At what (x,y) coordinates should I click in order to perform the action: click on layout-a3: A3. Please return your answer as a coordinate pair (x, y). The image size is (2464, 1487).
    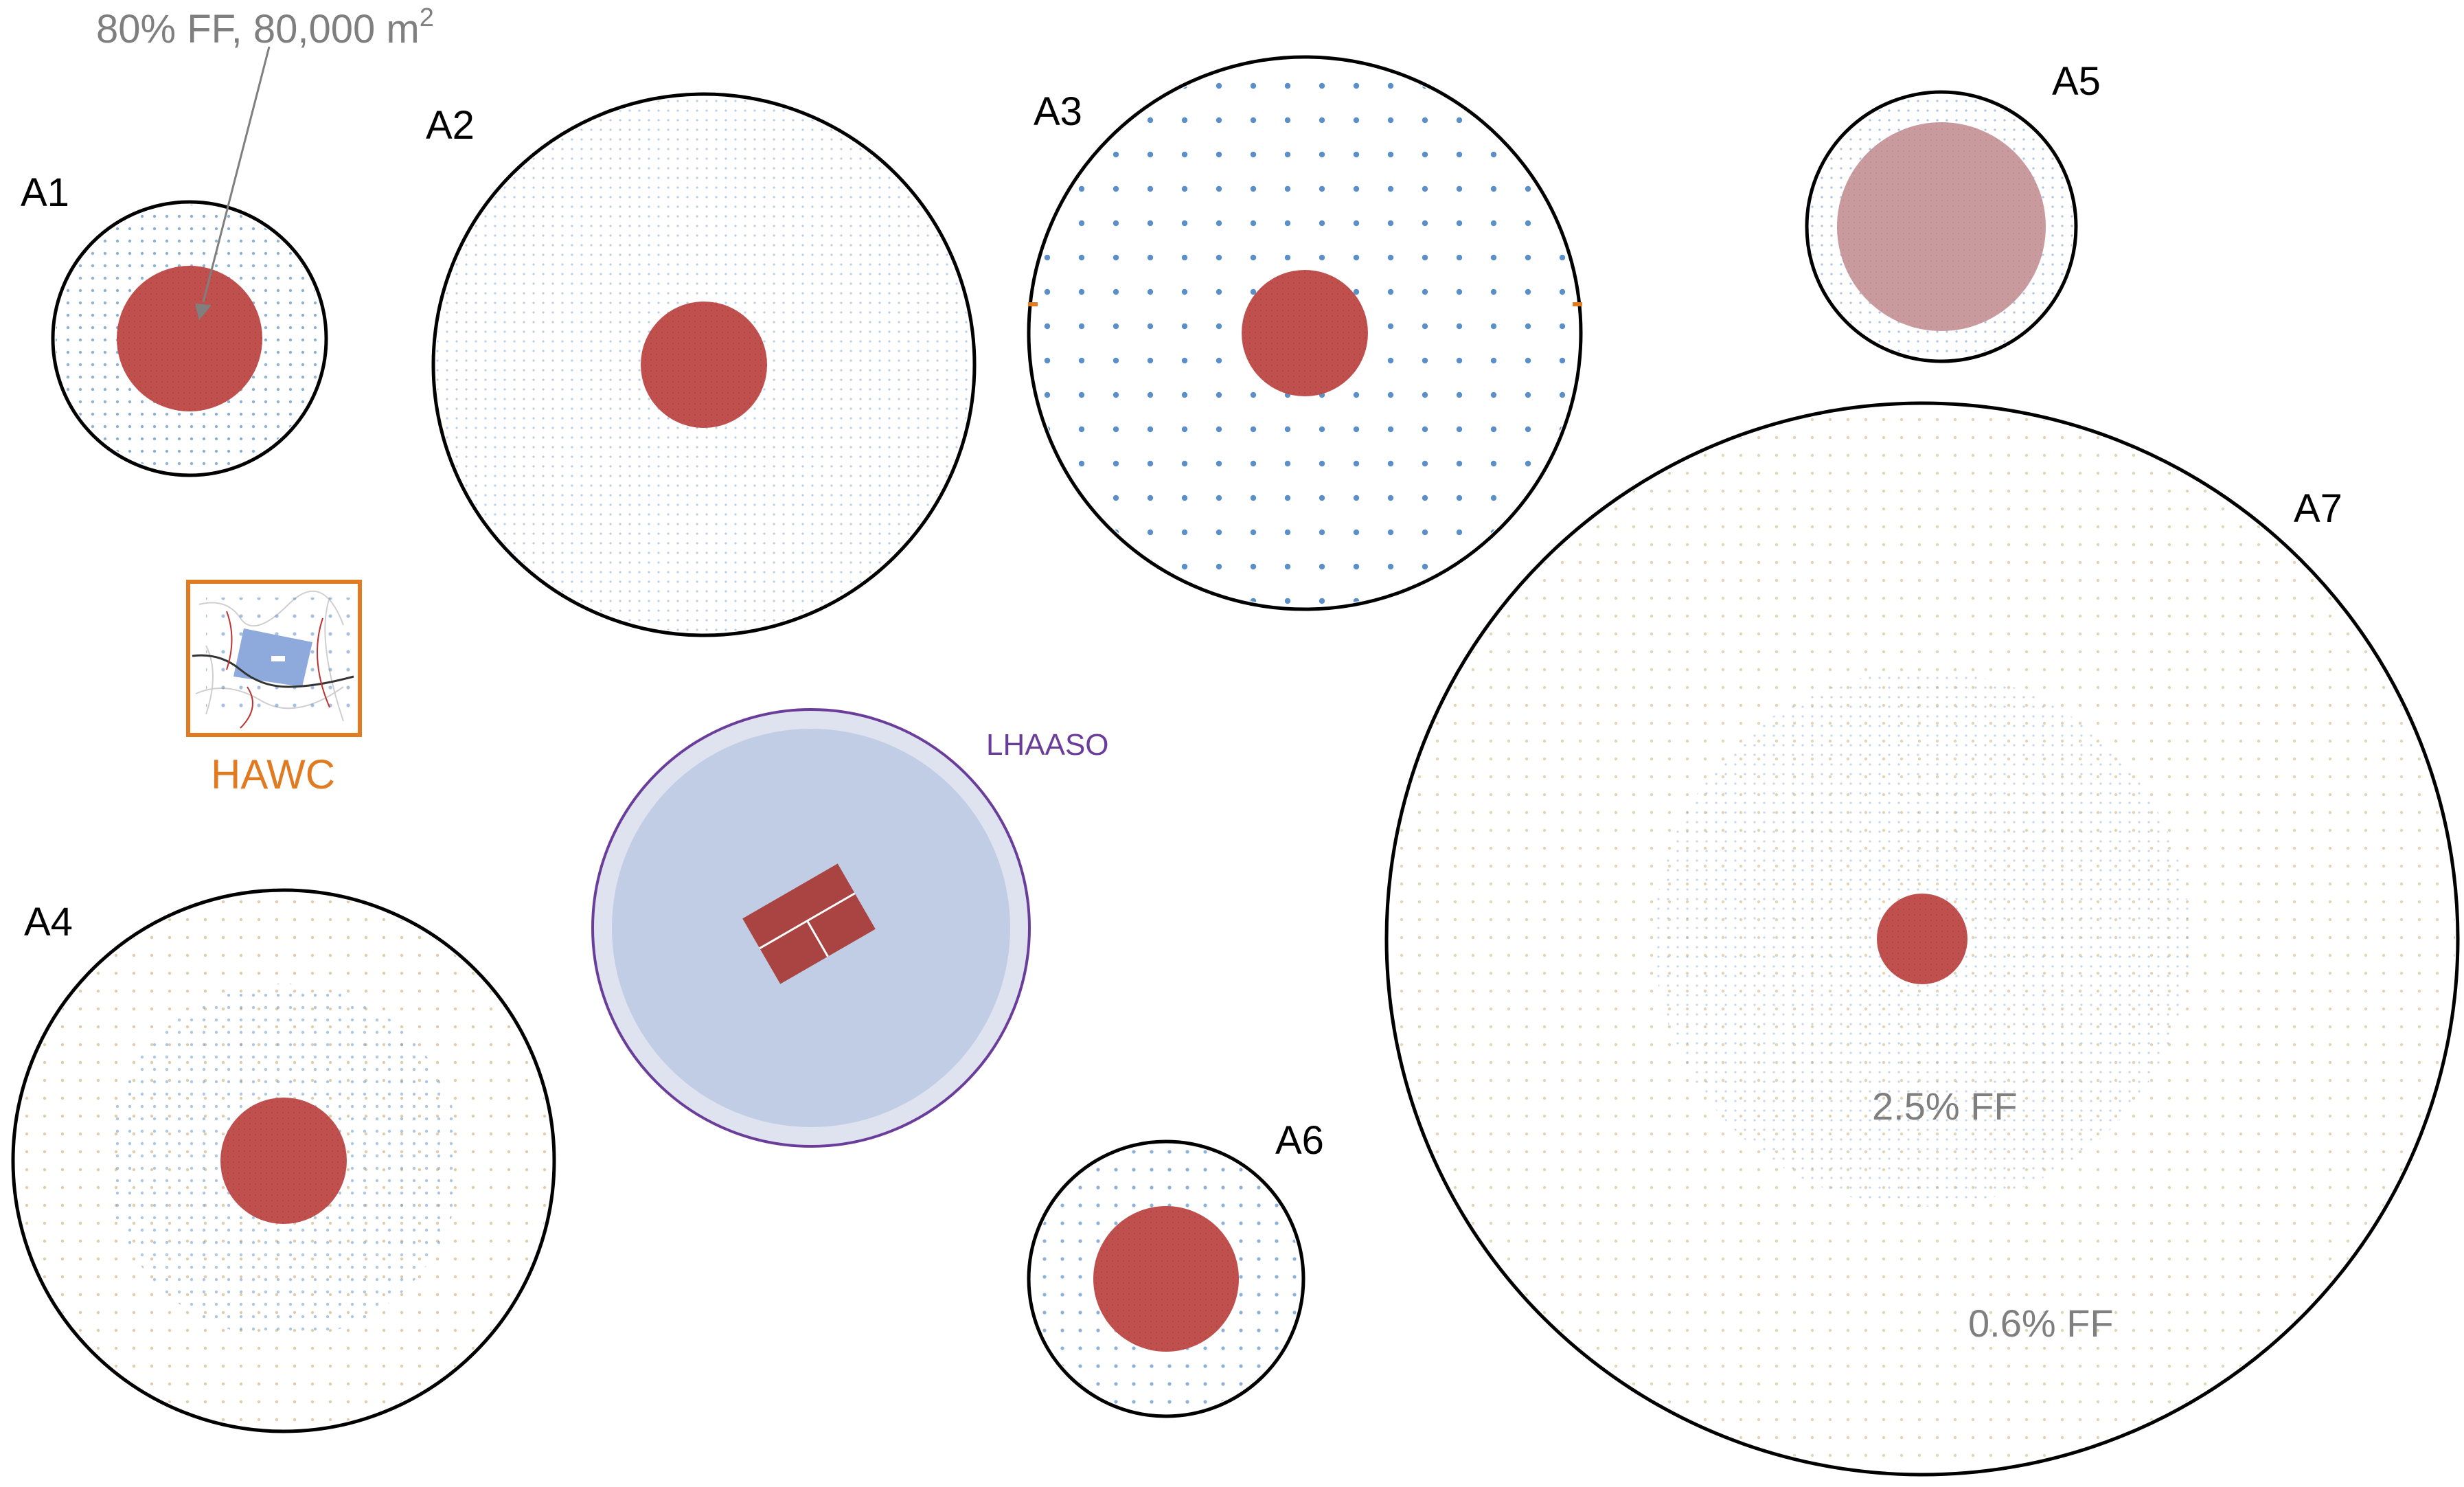
    Looking at the image, I should click on (1305, 333).